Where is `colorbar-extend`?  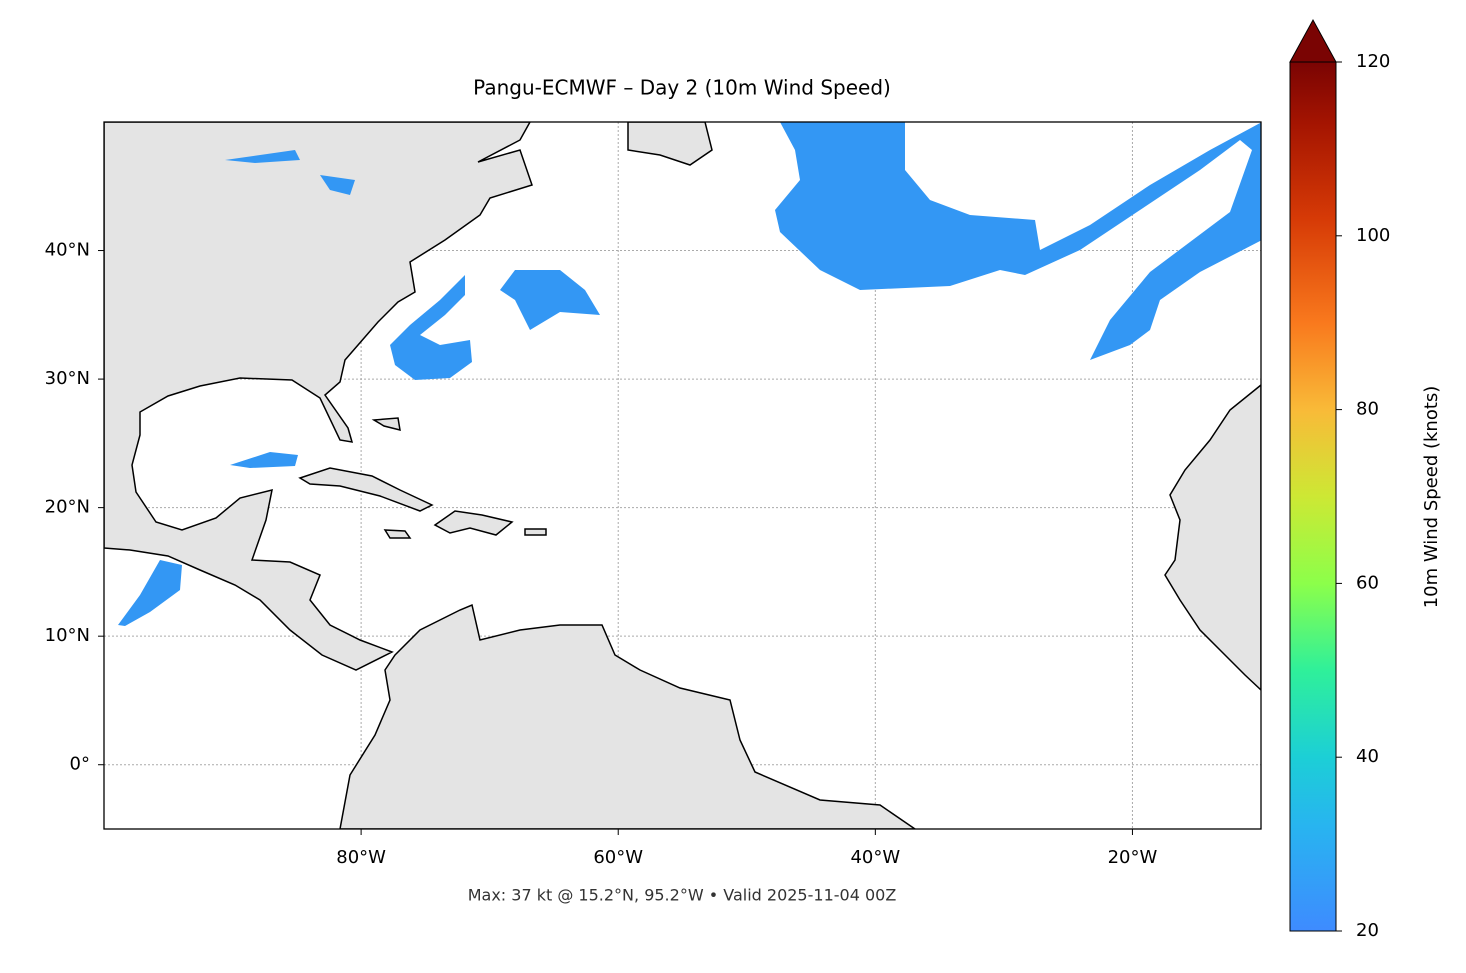
colorbar-extend is located at coordinates (1313, 40).